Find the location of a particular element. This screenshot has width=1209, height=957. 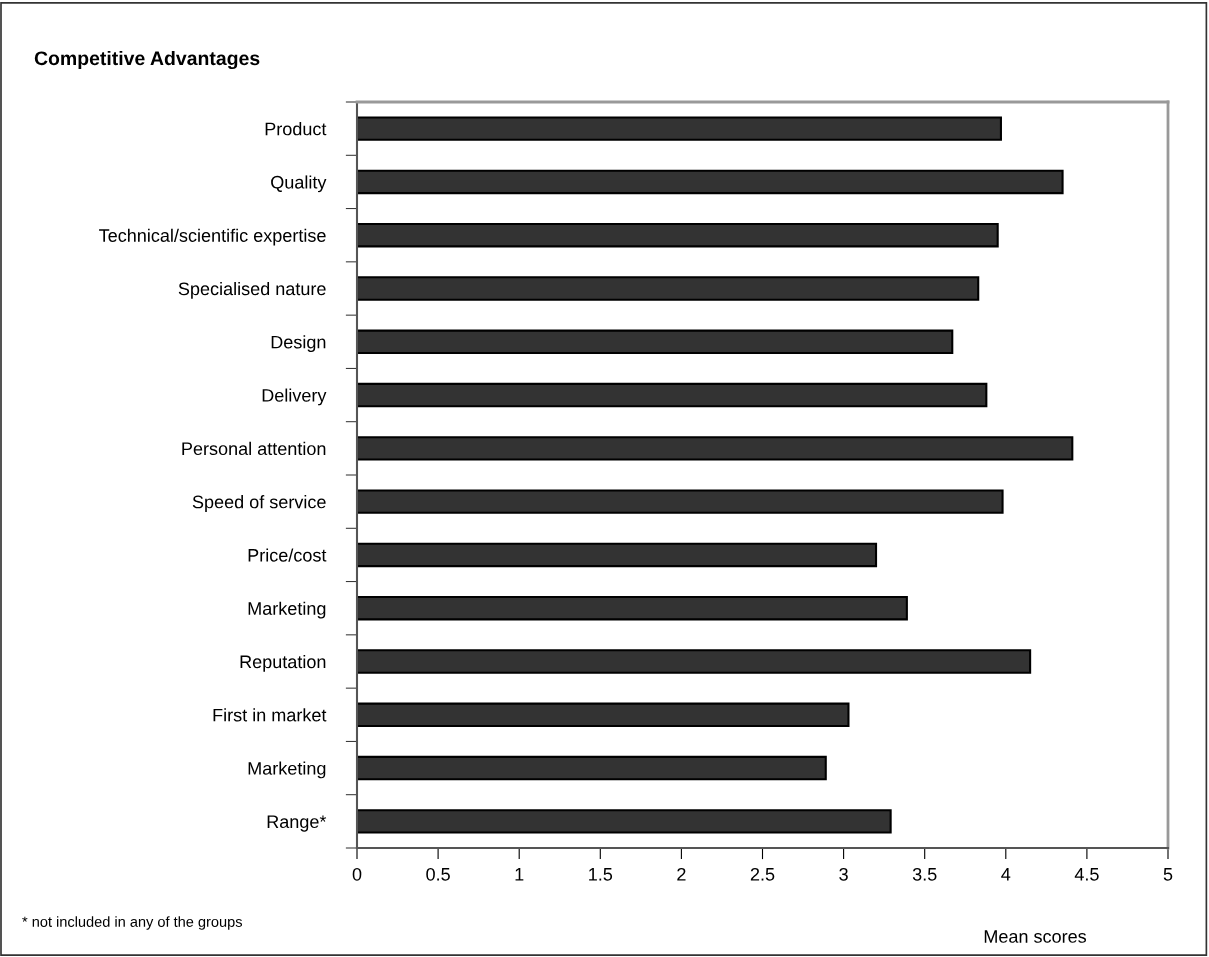

x-tick-label: 4 is located at coordinates (1006, 874).